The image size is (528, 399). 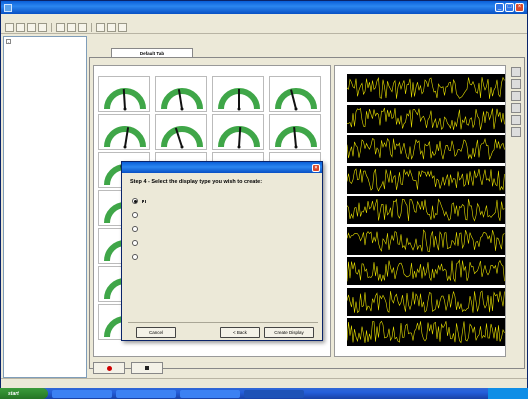 I want to click on radio-selected-icon, so click(x=135, y=201).